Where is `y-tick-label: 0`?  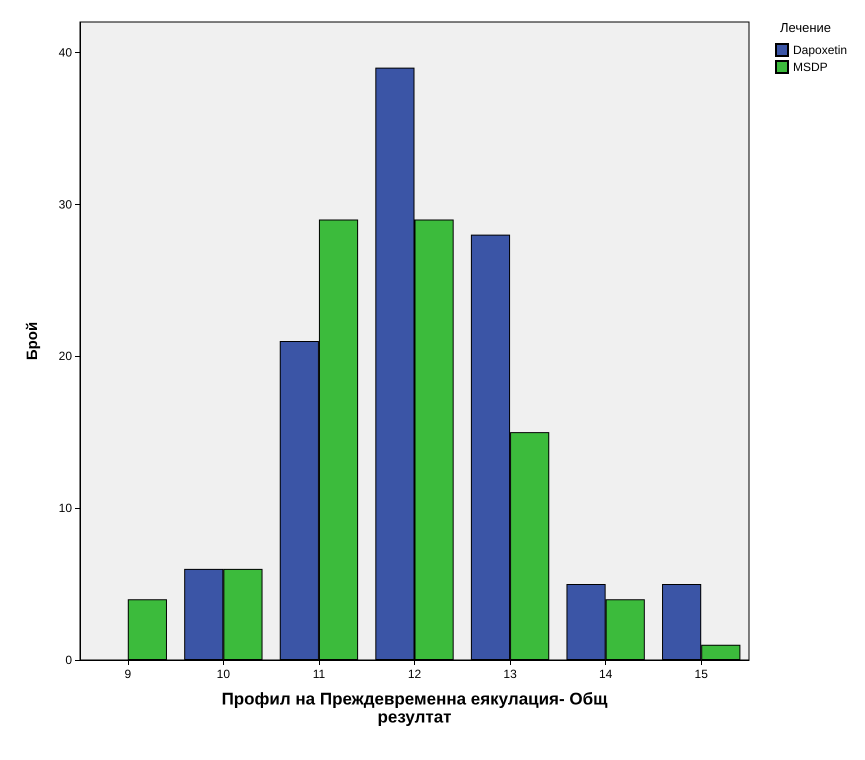
y-tick-label: 0 is located at coordinates (68, 660).